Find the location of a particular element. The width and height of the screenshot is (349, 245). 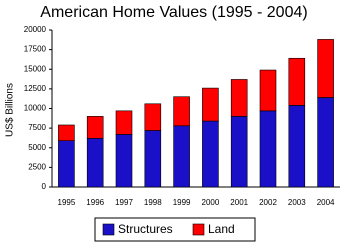

y-axis-label: US$ Billions is located at coordinates (10, 110).